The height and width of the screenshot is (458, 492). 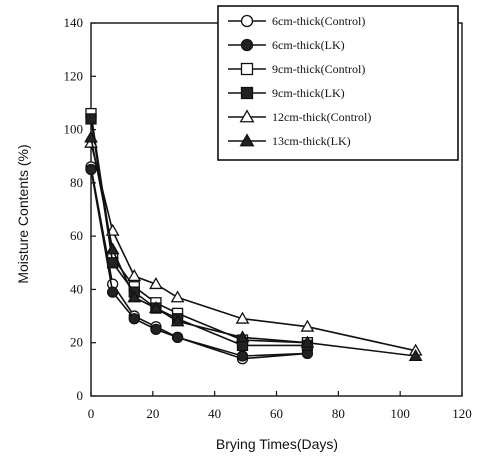 I want to click on y-tick-label: 0, so click(x=80, y=395).